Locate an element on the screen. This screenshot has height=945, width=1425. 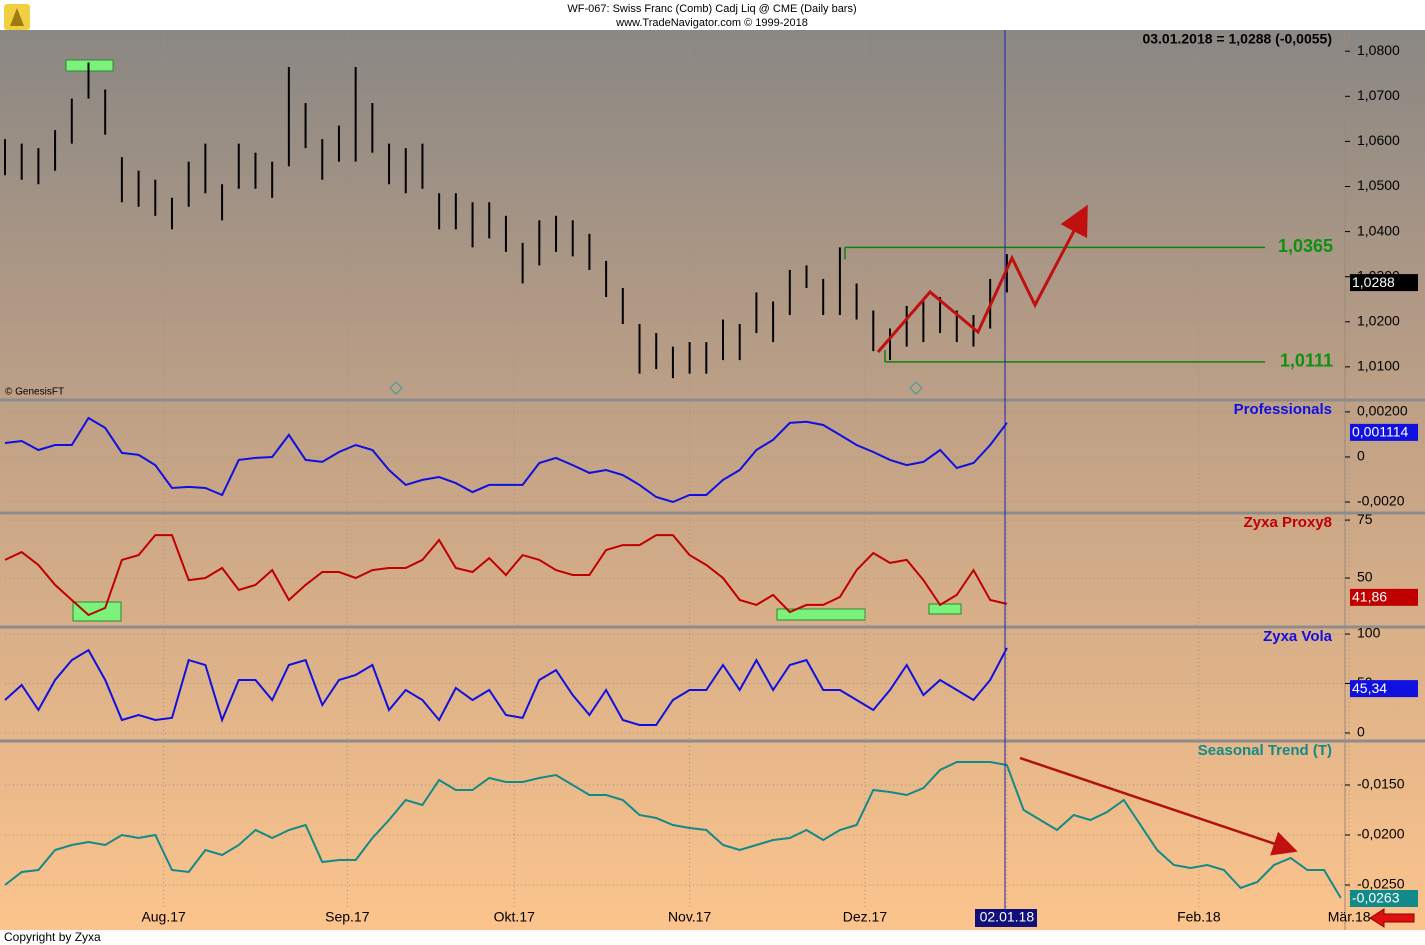
copyright: Copyright by Zyxa is located at coordinates (52, 937).